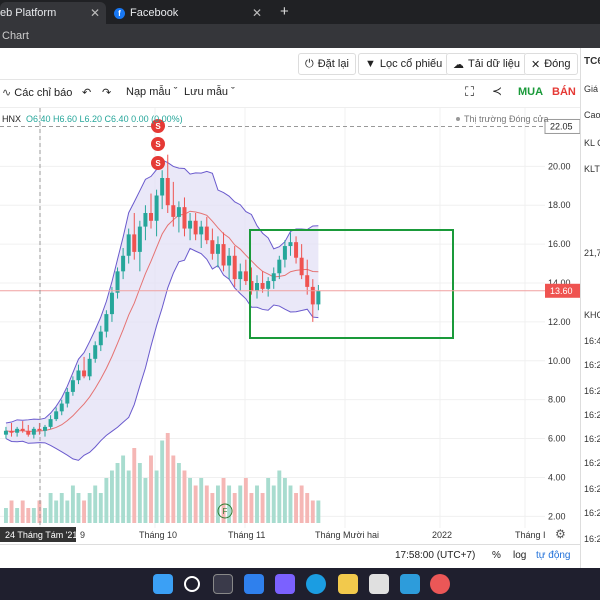 The height and width of the screenshot is (600, 600). I want to click on share-icon: ≺, so click(497, 91).